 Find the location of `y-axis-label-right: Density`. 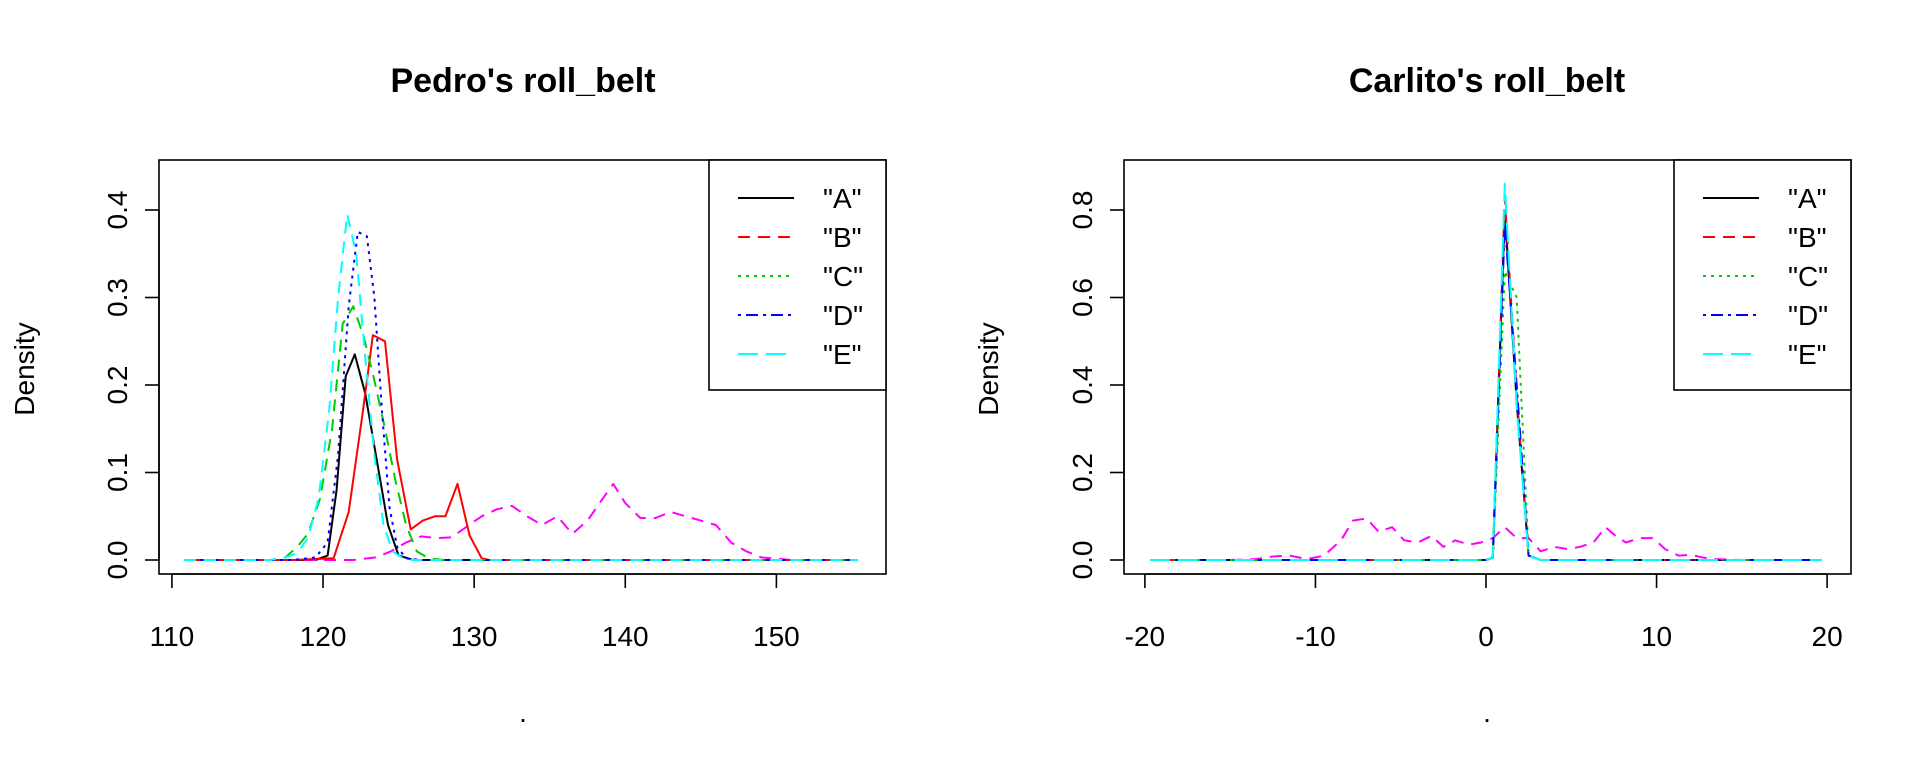

y-axis-label-right: Density is located at coordinates (988, 368).